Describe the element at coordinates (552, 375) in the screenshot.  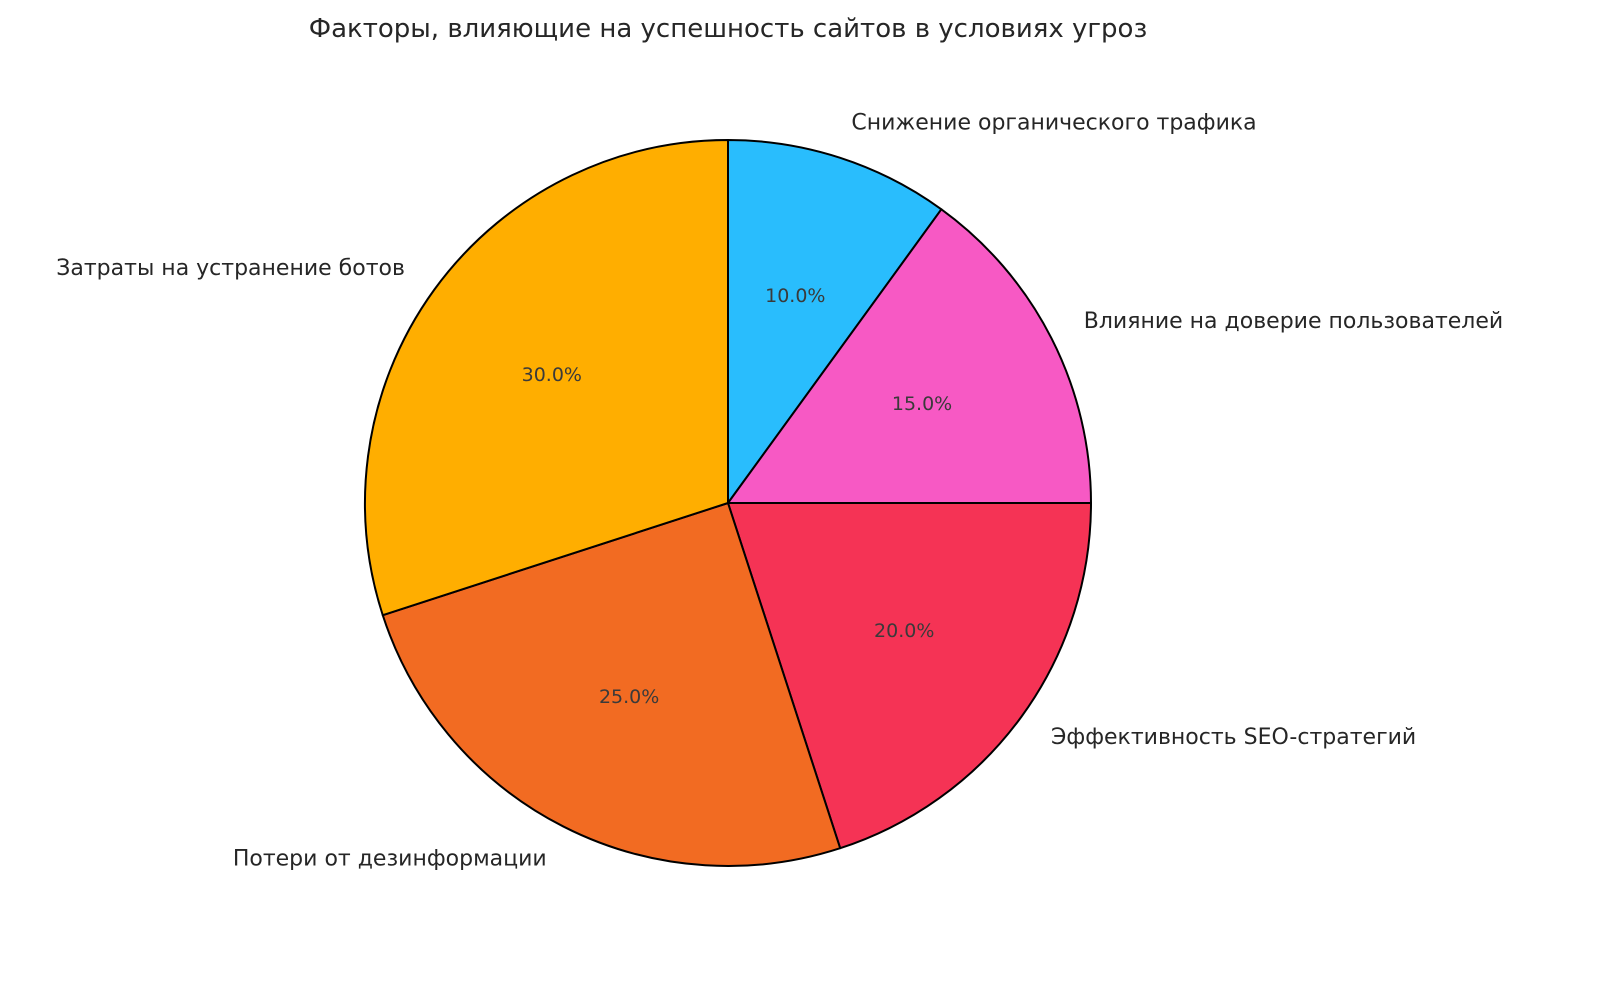
I see `slice-percent-label: 30.0%` at that location.